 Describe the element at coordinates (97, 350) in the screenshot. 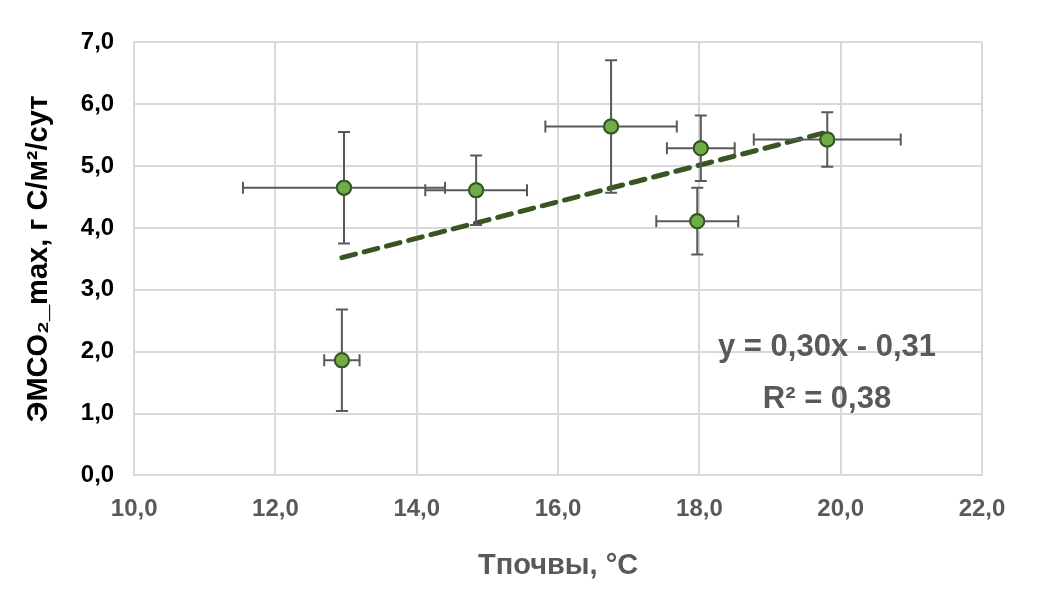

I see `y-tick-label: 2,0` at that location.